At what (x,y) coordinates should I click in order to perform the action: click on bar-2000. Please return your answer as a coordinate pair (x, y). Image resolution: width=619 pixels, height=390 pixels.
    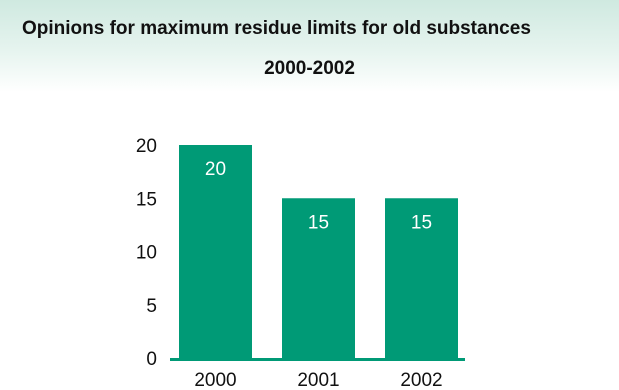
    Looking at the image, I should click on (215, 251).